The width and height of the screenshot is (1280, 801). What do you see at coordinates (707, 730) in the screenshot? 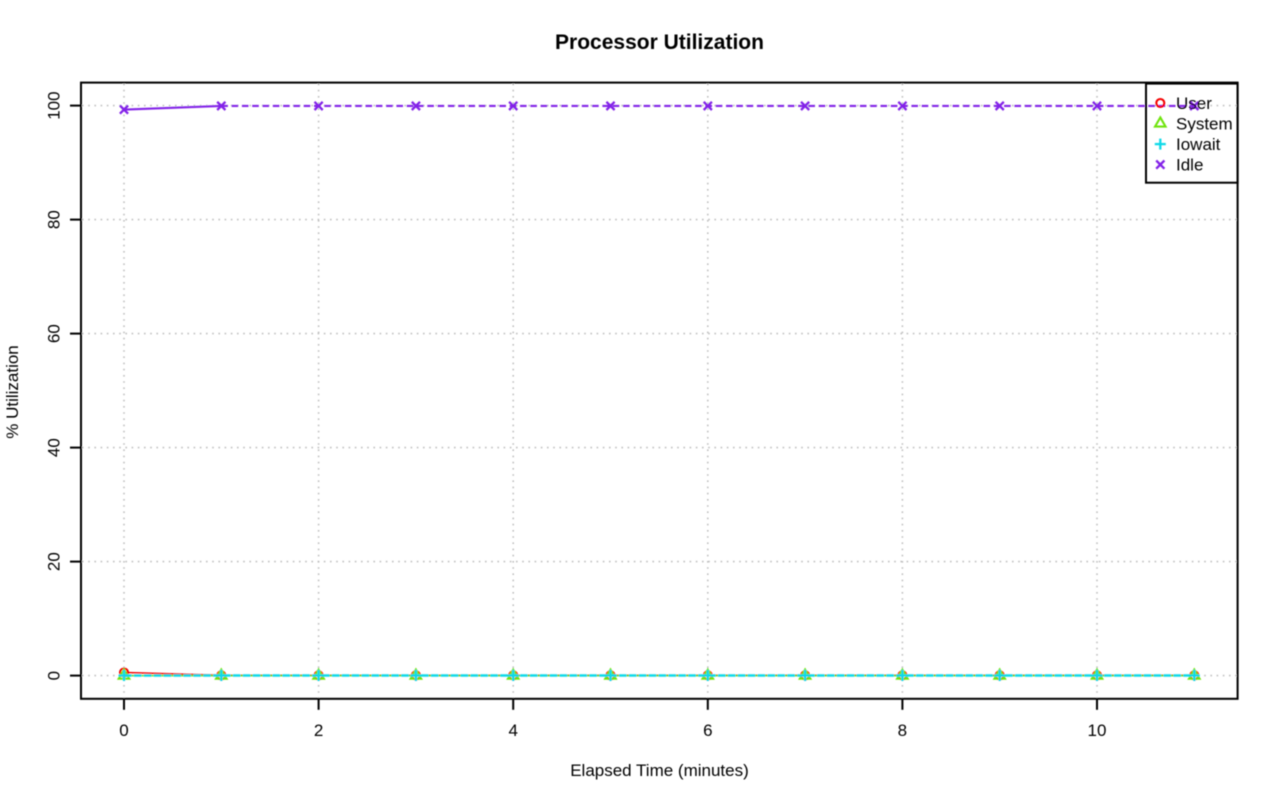
I see `svg-text: 6` at bounding box center [707, 730].